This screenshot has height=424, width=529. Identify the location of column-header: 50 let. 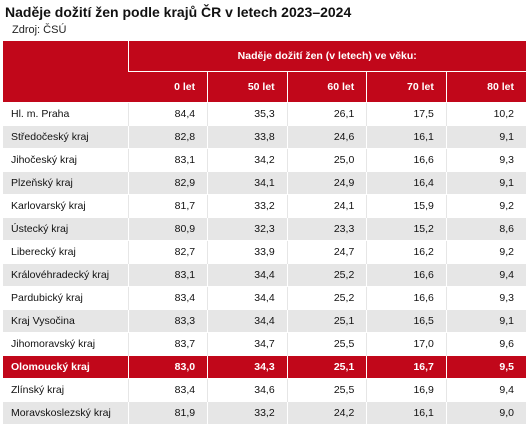
(248, 87).